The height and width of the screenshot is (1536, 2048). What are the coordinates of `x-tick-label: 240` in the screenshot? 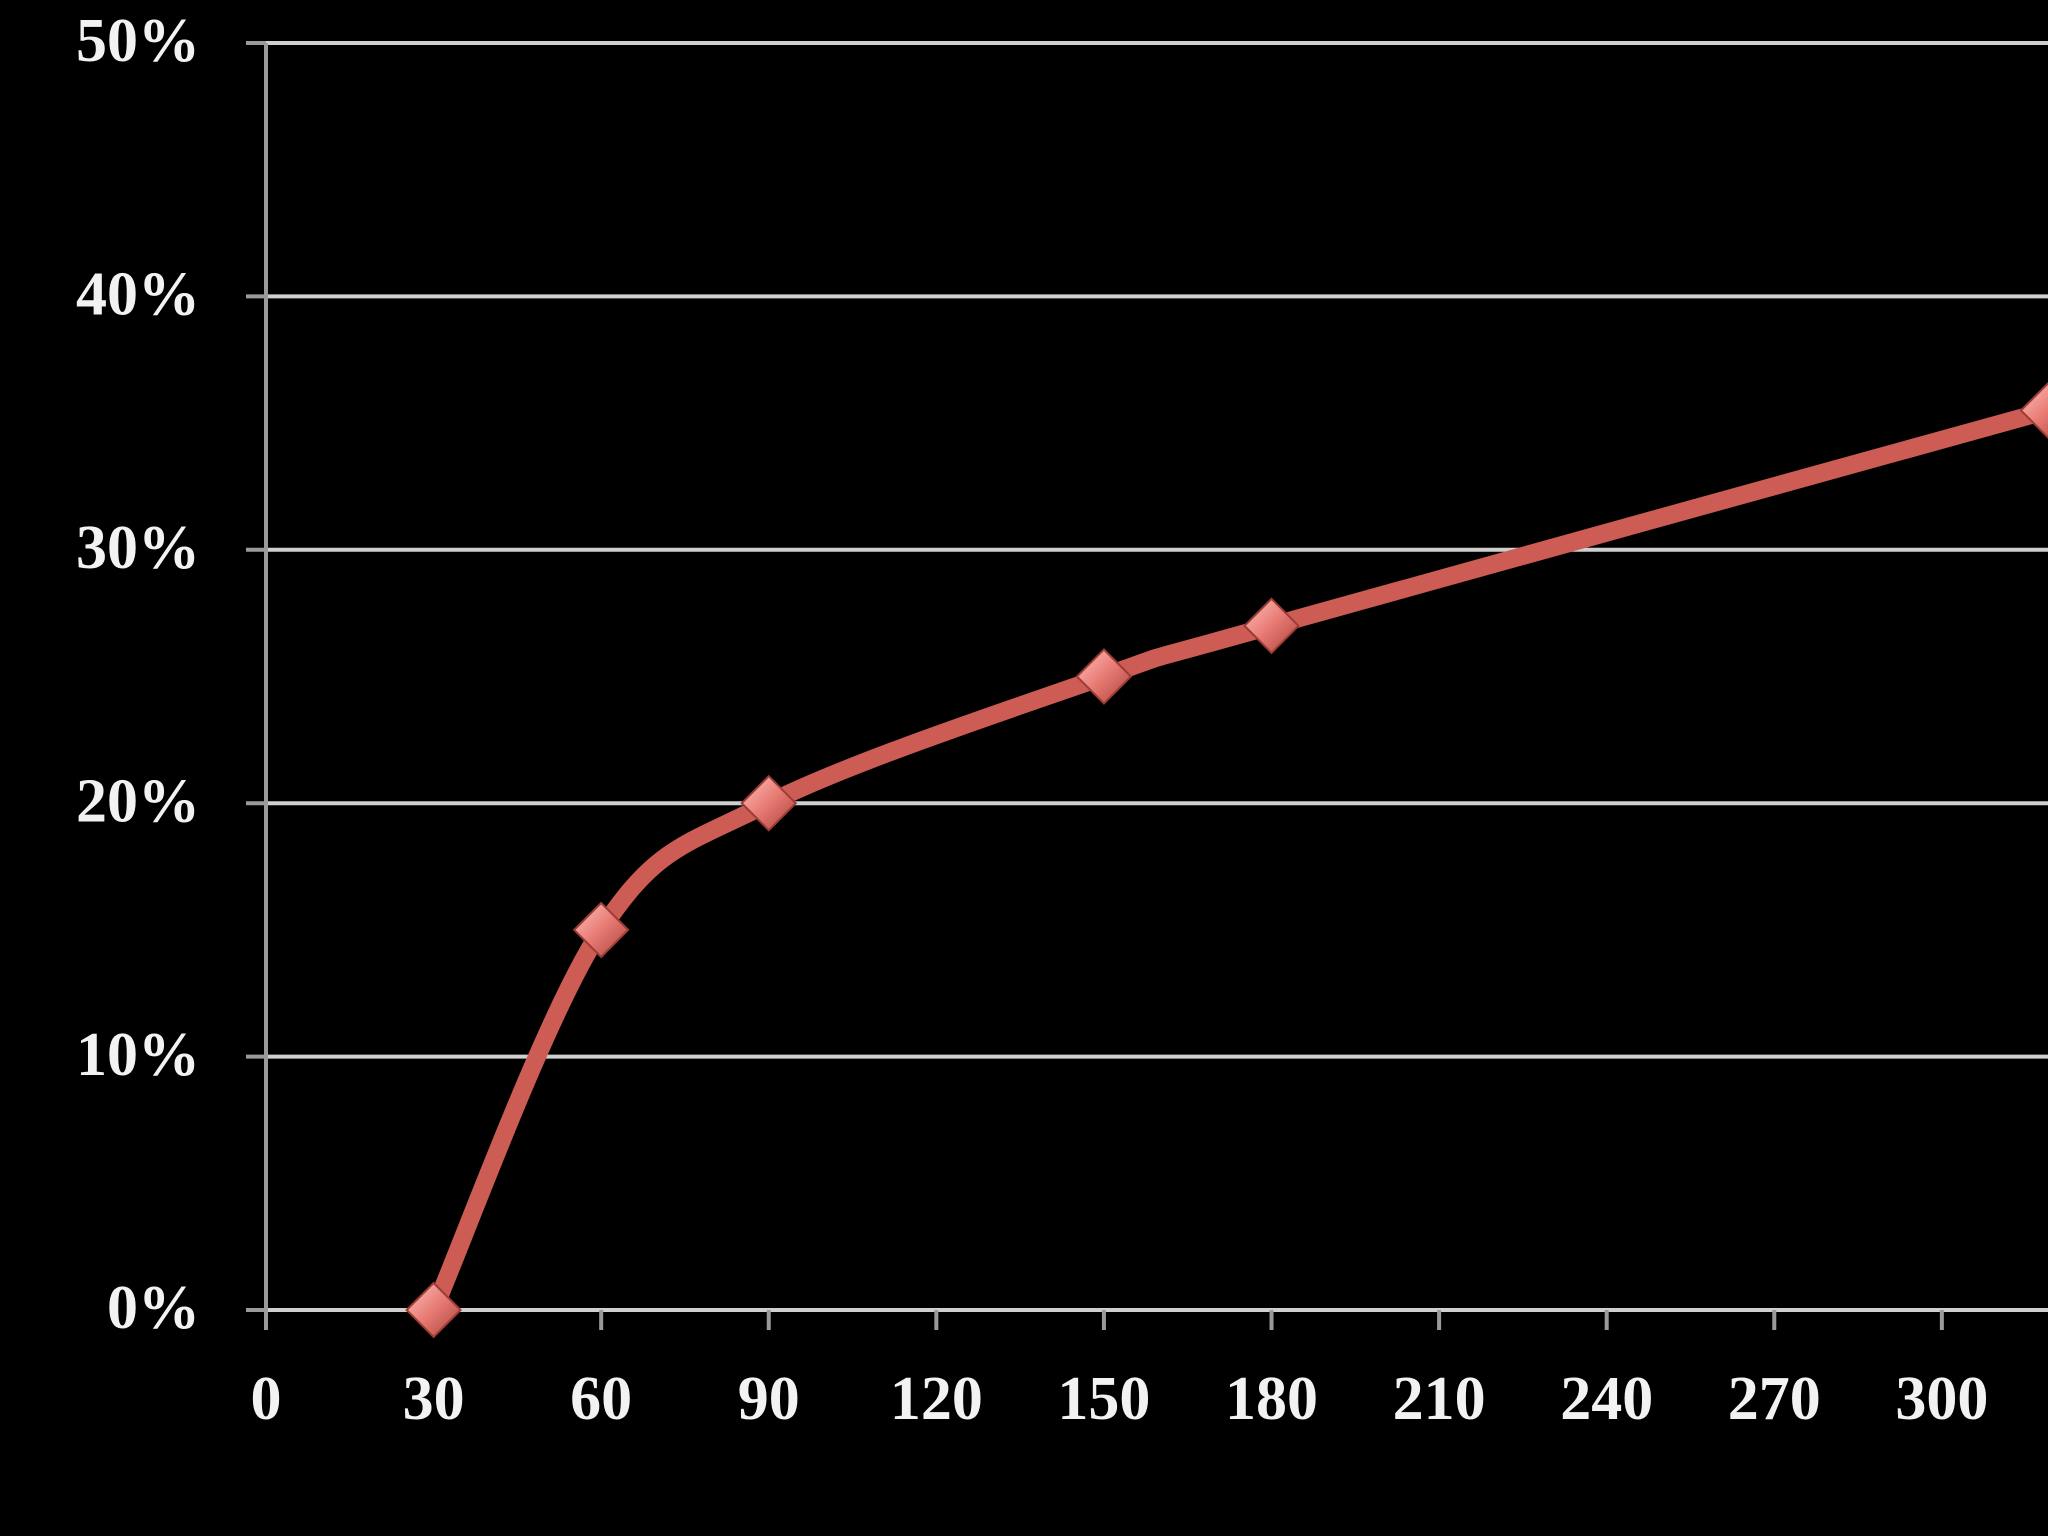 It's located at (1606, 1399).